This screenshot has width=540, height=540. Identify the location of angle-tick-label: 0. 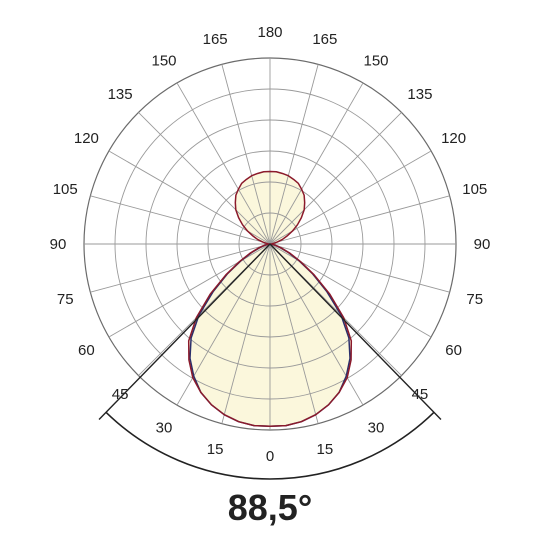
(270, 456).